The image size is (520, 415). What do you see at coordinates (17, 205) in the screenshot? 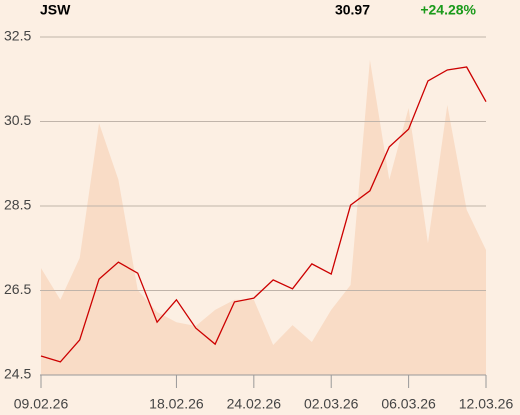
I see `y-tick-label: 28.5` at bounding box center [17, 205].